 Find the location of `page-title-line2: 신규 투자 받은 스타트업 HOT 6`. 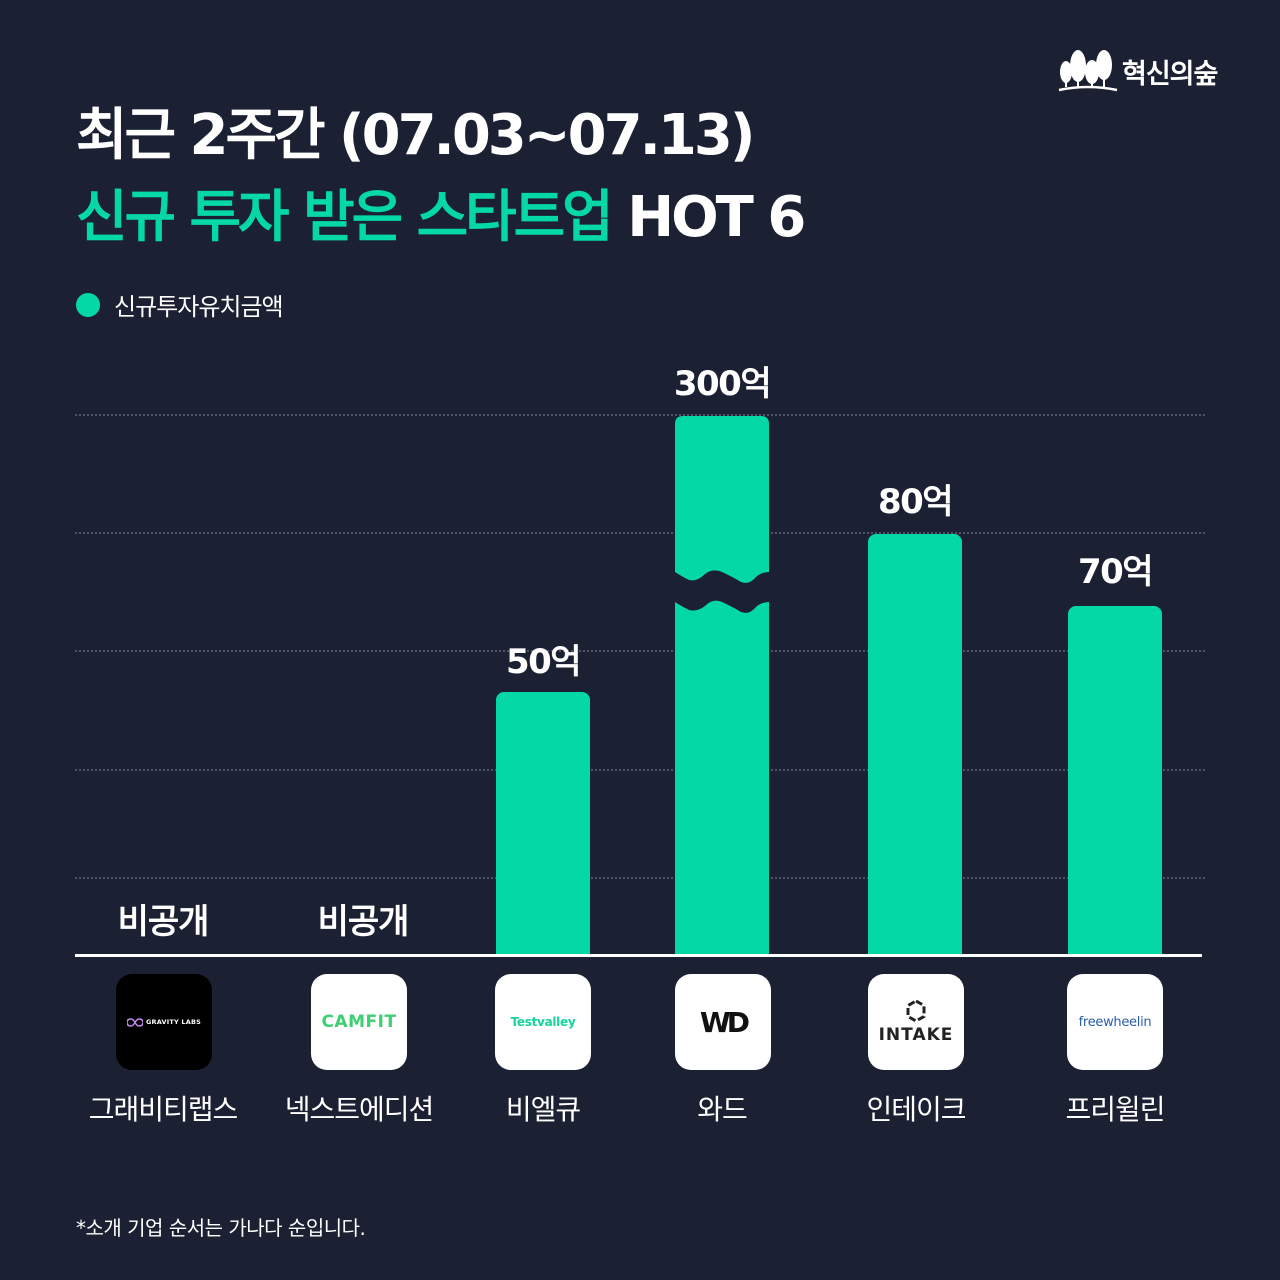

page-title-line2: 신규 투자 받은 스타트업 HOT 6 is located at coordinates (441, 218).